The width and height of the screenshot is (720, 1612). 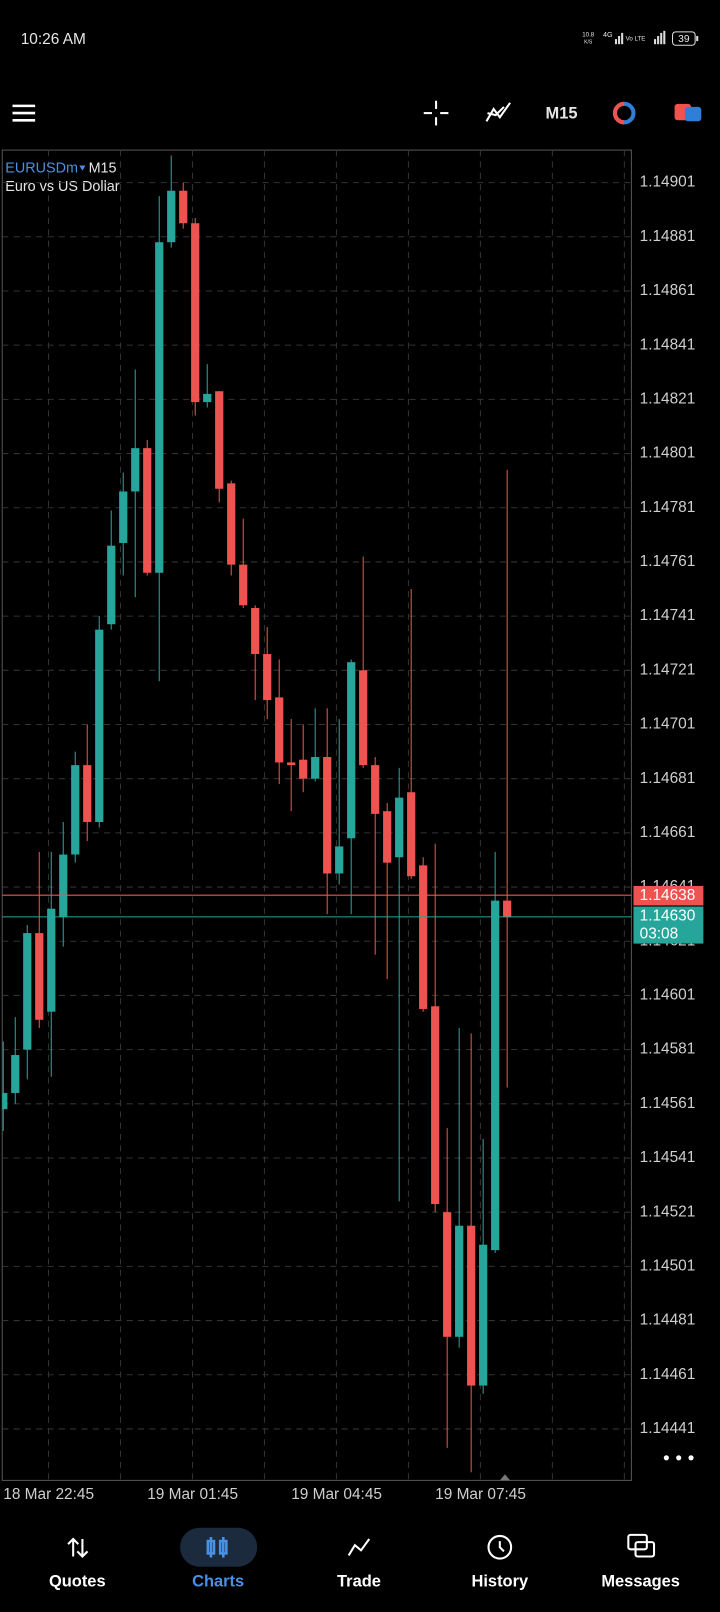 I want to click on indicators-button, so click(x=498, y=112).